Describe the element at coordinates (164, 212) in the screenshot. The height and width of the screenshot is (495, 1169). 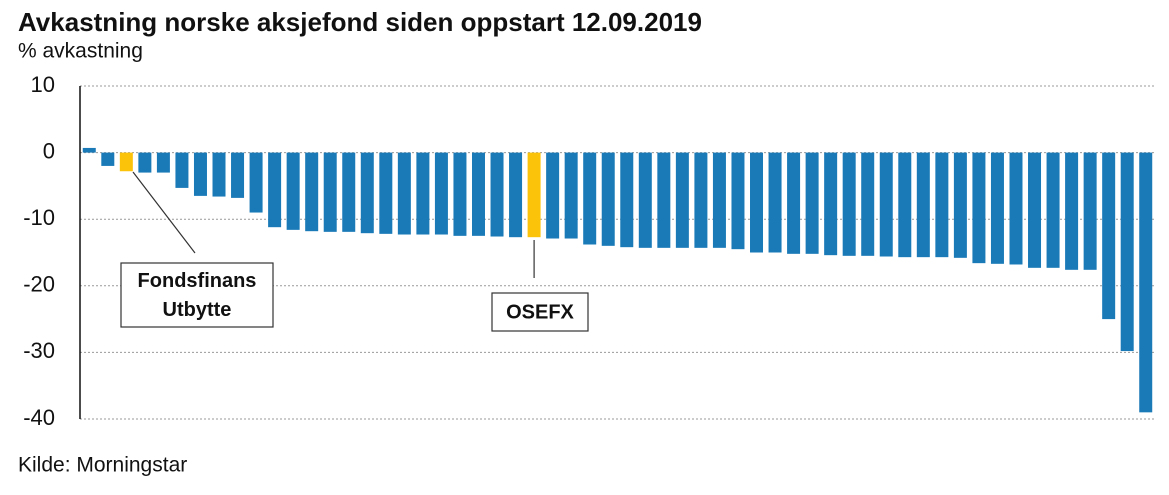
I see `annotation-connector` at that location.